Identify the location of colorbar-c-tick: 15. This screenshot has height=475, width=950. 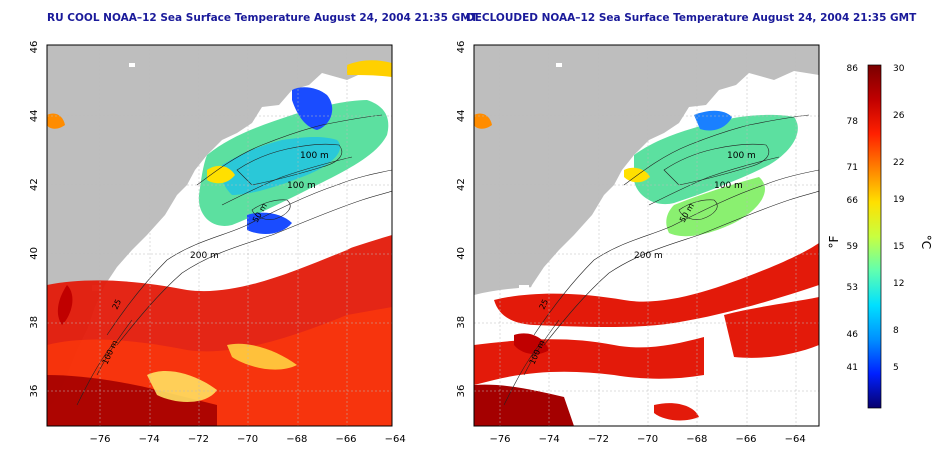
(898, 247).